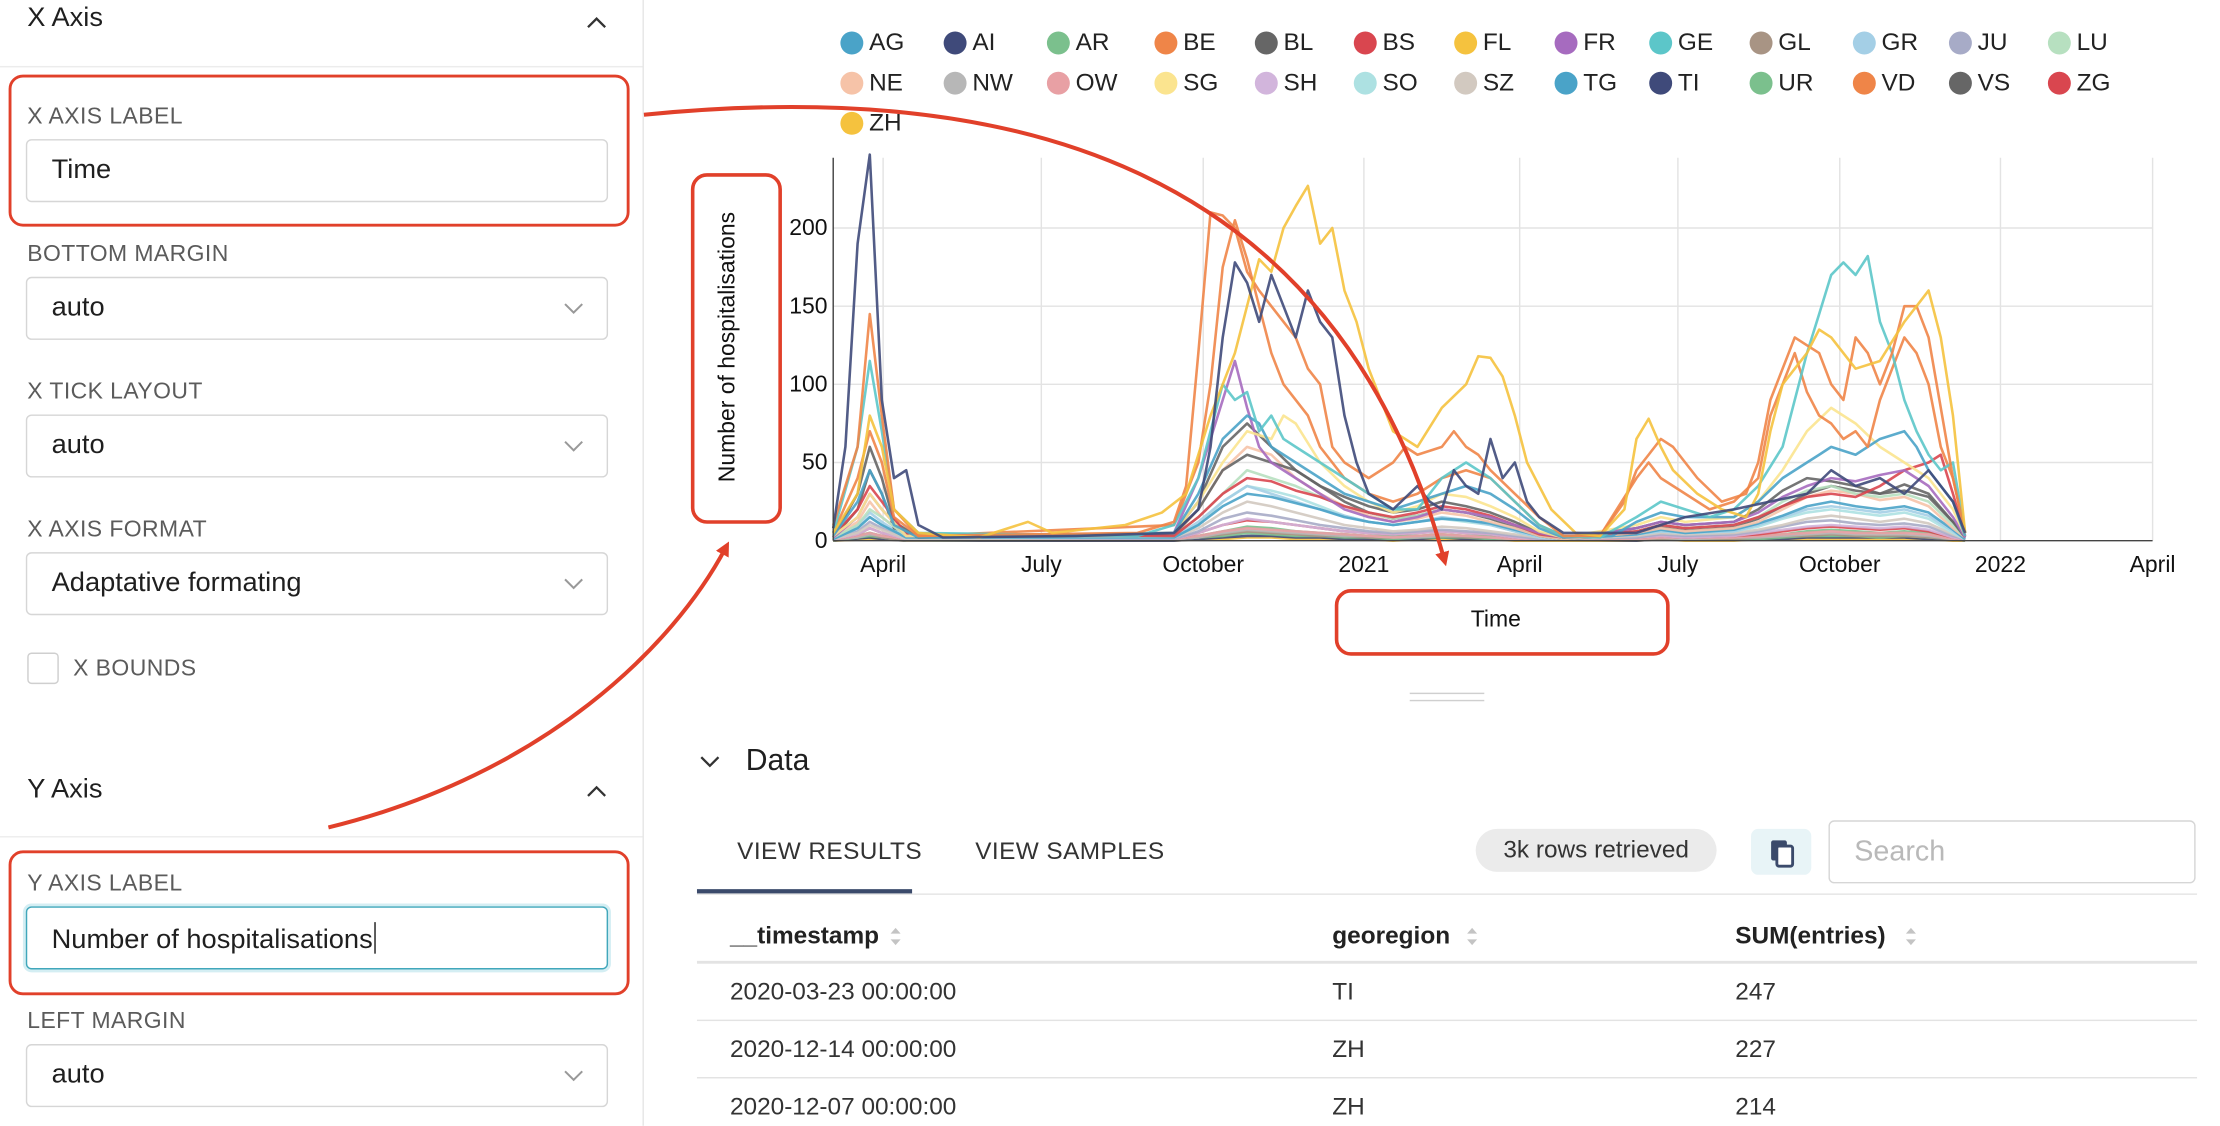 The width and height of the screenshot is (2220, 1126). Describe the element at coordinates (317, 308) in the screenshot. I see `bottom-margin-select: auto` at that location.